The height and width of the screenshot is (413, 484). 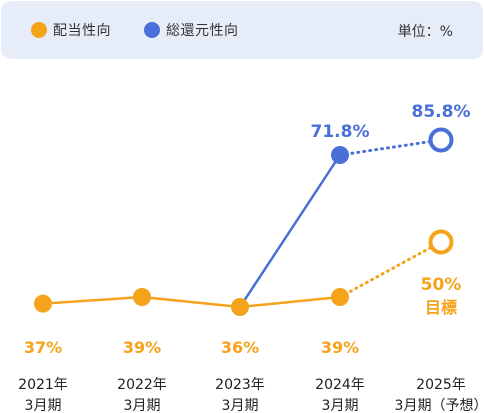 I want to click on x-tick-label-3-1: 3月期, so click(x=340, y=405).